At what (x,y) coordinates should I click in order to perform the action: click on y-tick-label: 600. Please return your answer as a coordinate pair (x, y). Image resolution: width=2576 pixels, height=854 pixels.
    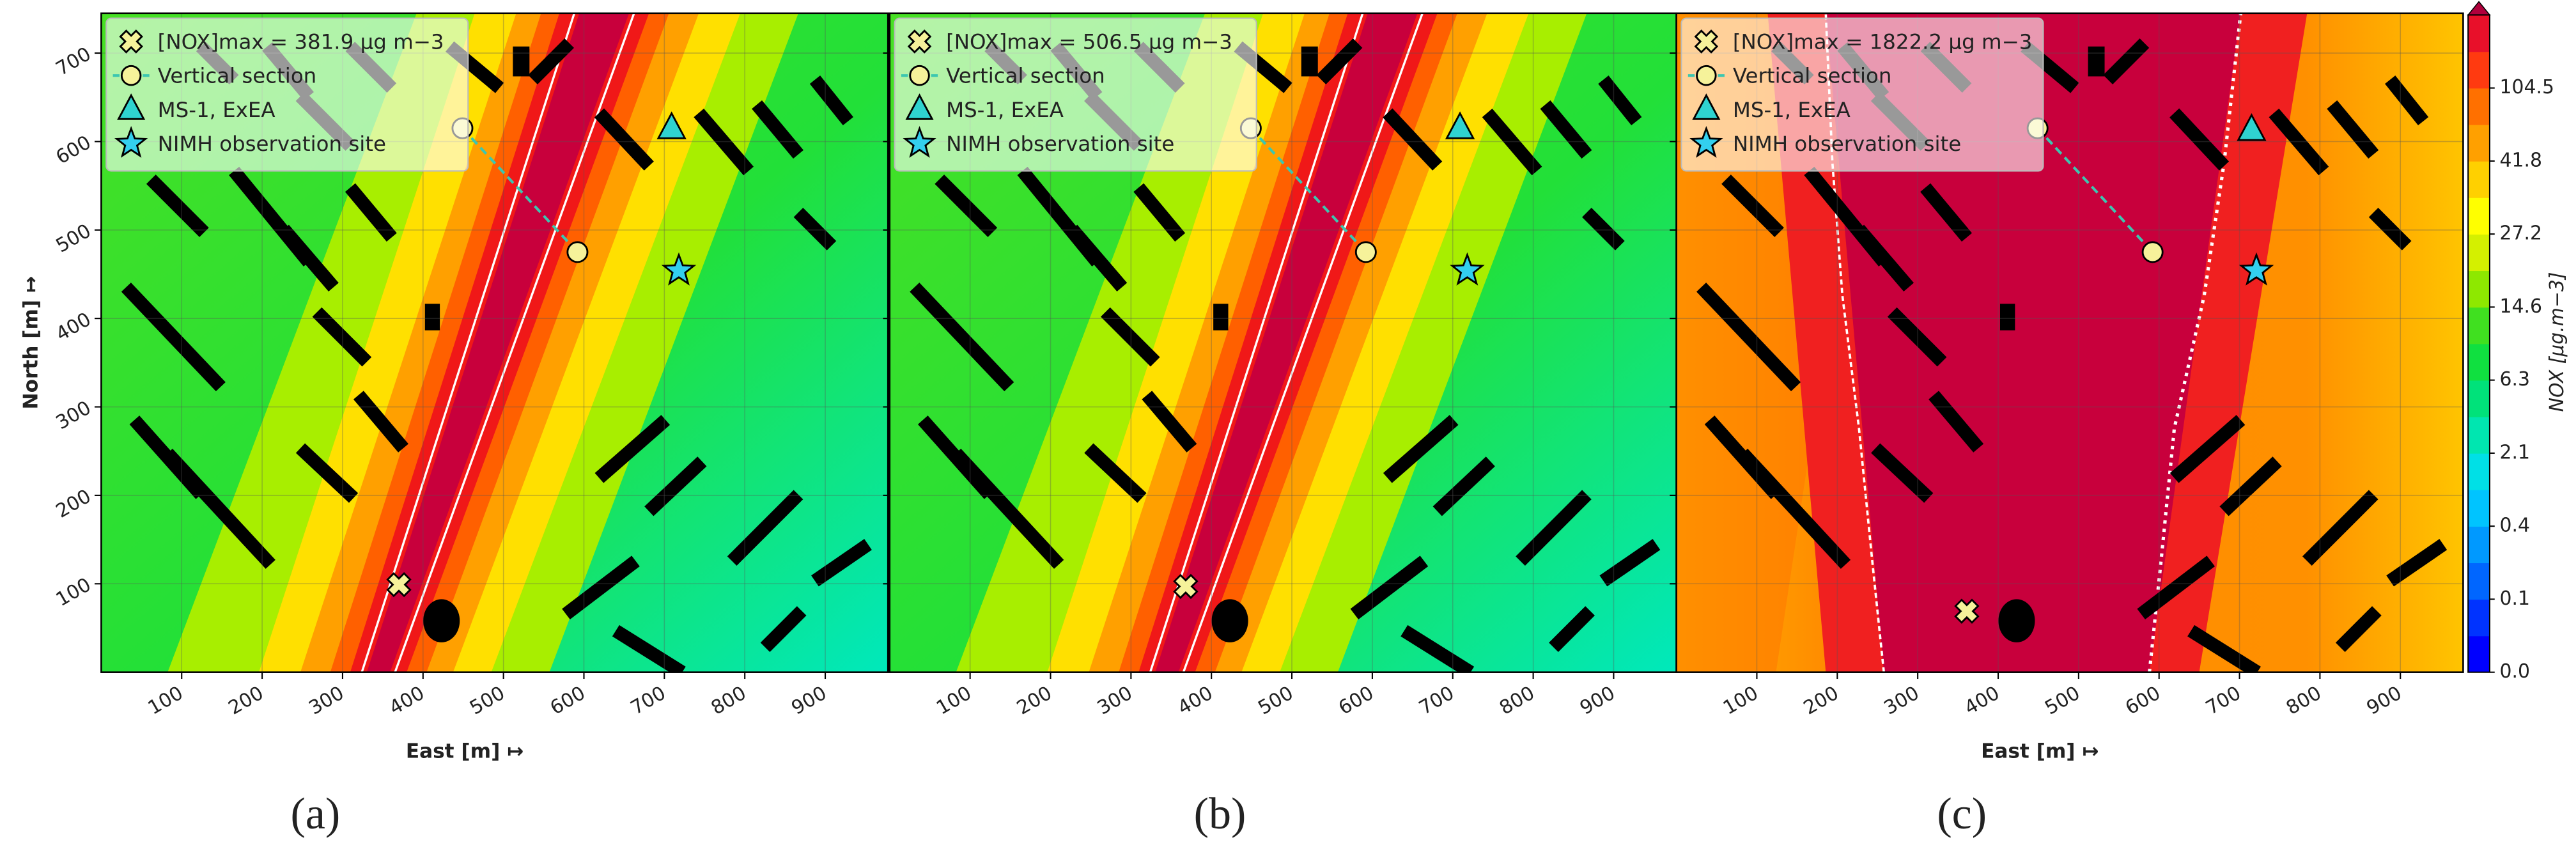
    Looking at the image, I should click on (73, 150).